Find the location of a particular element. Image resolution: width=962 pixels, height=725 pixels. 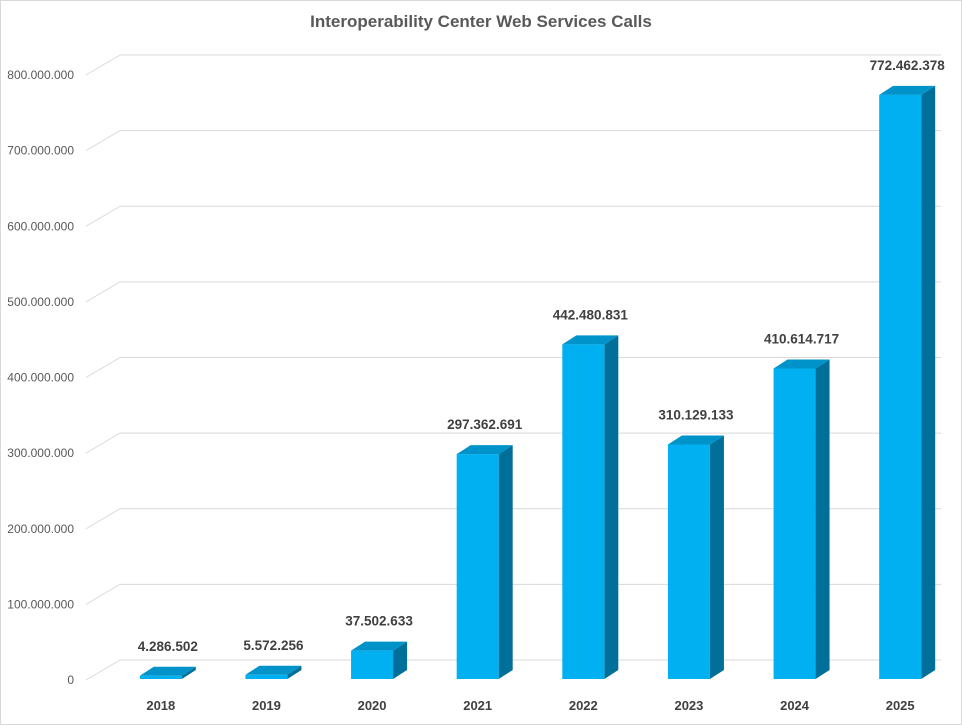

data-label: 442.480.831 is located at coordinates (591, 314).